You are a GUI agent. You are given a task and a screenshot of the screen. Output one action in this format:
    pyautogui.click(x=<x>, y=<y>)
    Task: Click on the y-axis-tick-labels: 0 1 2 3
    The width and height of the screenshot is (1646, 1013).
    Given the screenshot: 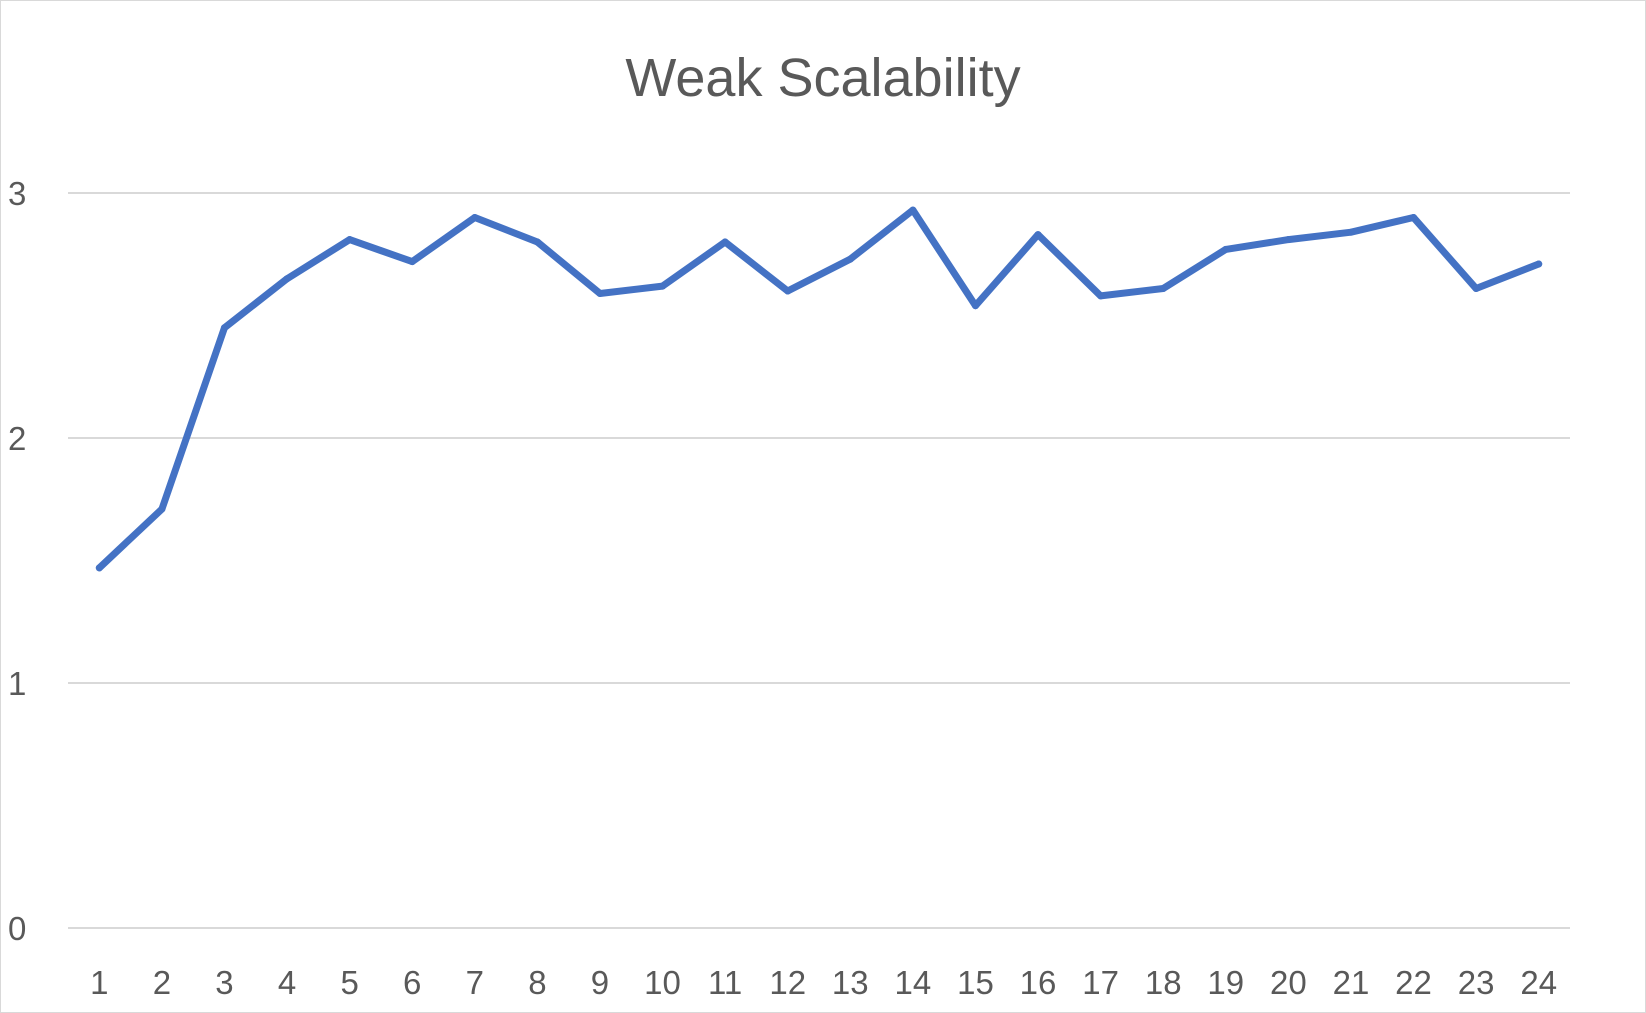 What is the action you would take?
    pyautogui.click(x=17, y=561)
    